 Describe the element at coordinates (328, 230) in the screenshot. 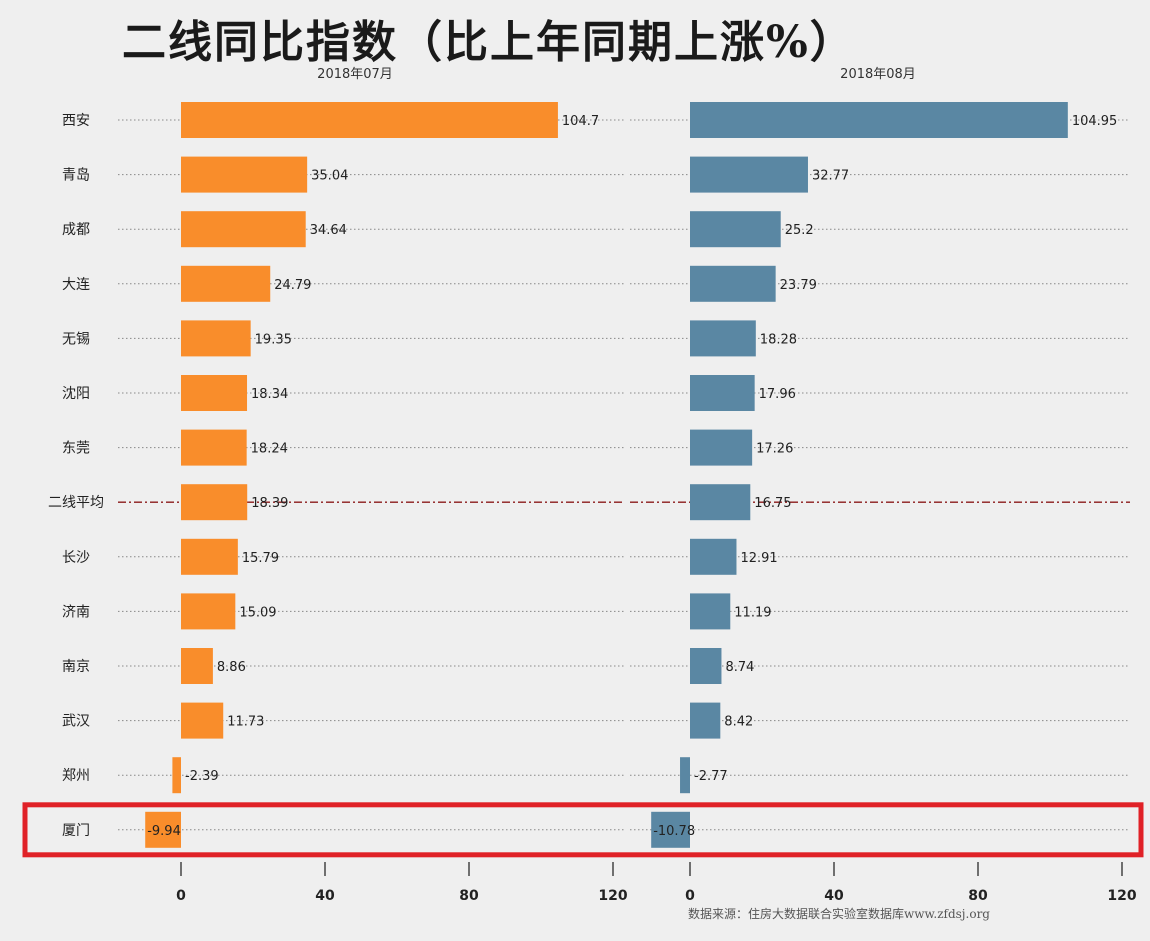

I see `data-label: 34.64` at that location.